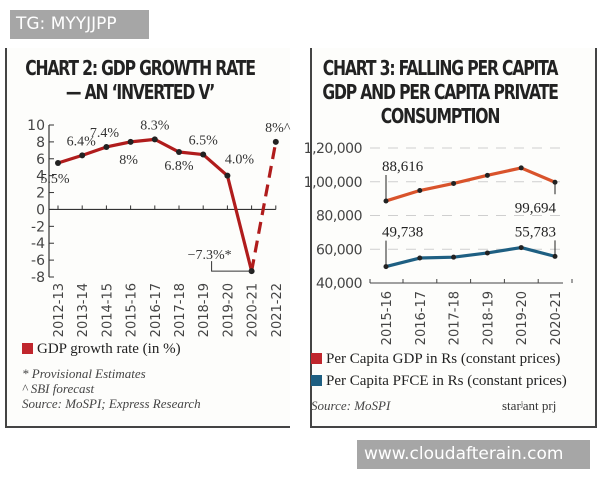 Image resolution: width=600 pixels, height=480 pixels. I want to click on chart-2-legend: GDP growth rate (in %), so click(101, 349).